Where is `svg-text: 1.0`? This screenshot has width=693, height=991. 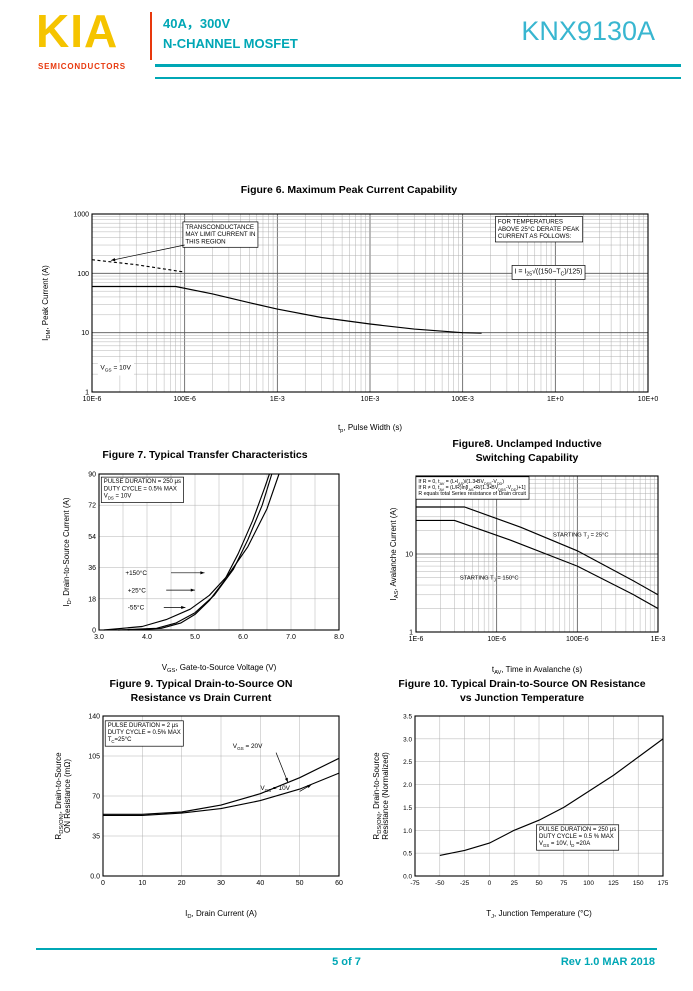
svg-text: 1.0 is located at coordinates (407, 831).